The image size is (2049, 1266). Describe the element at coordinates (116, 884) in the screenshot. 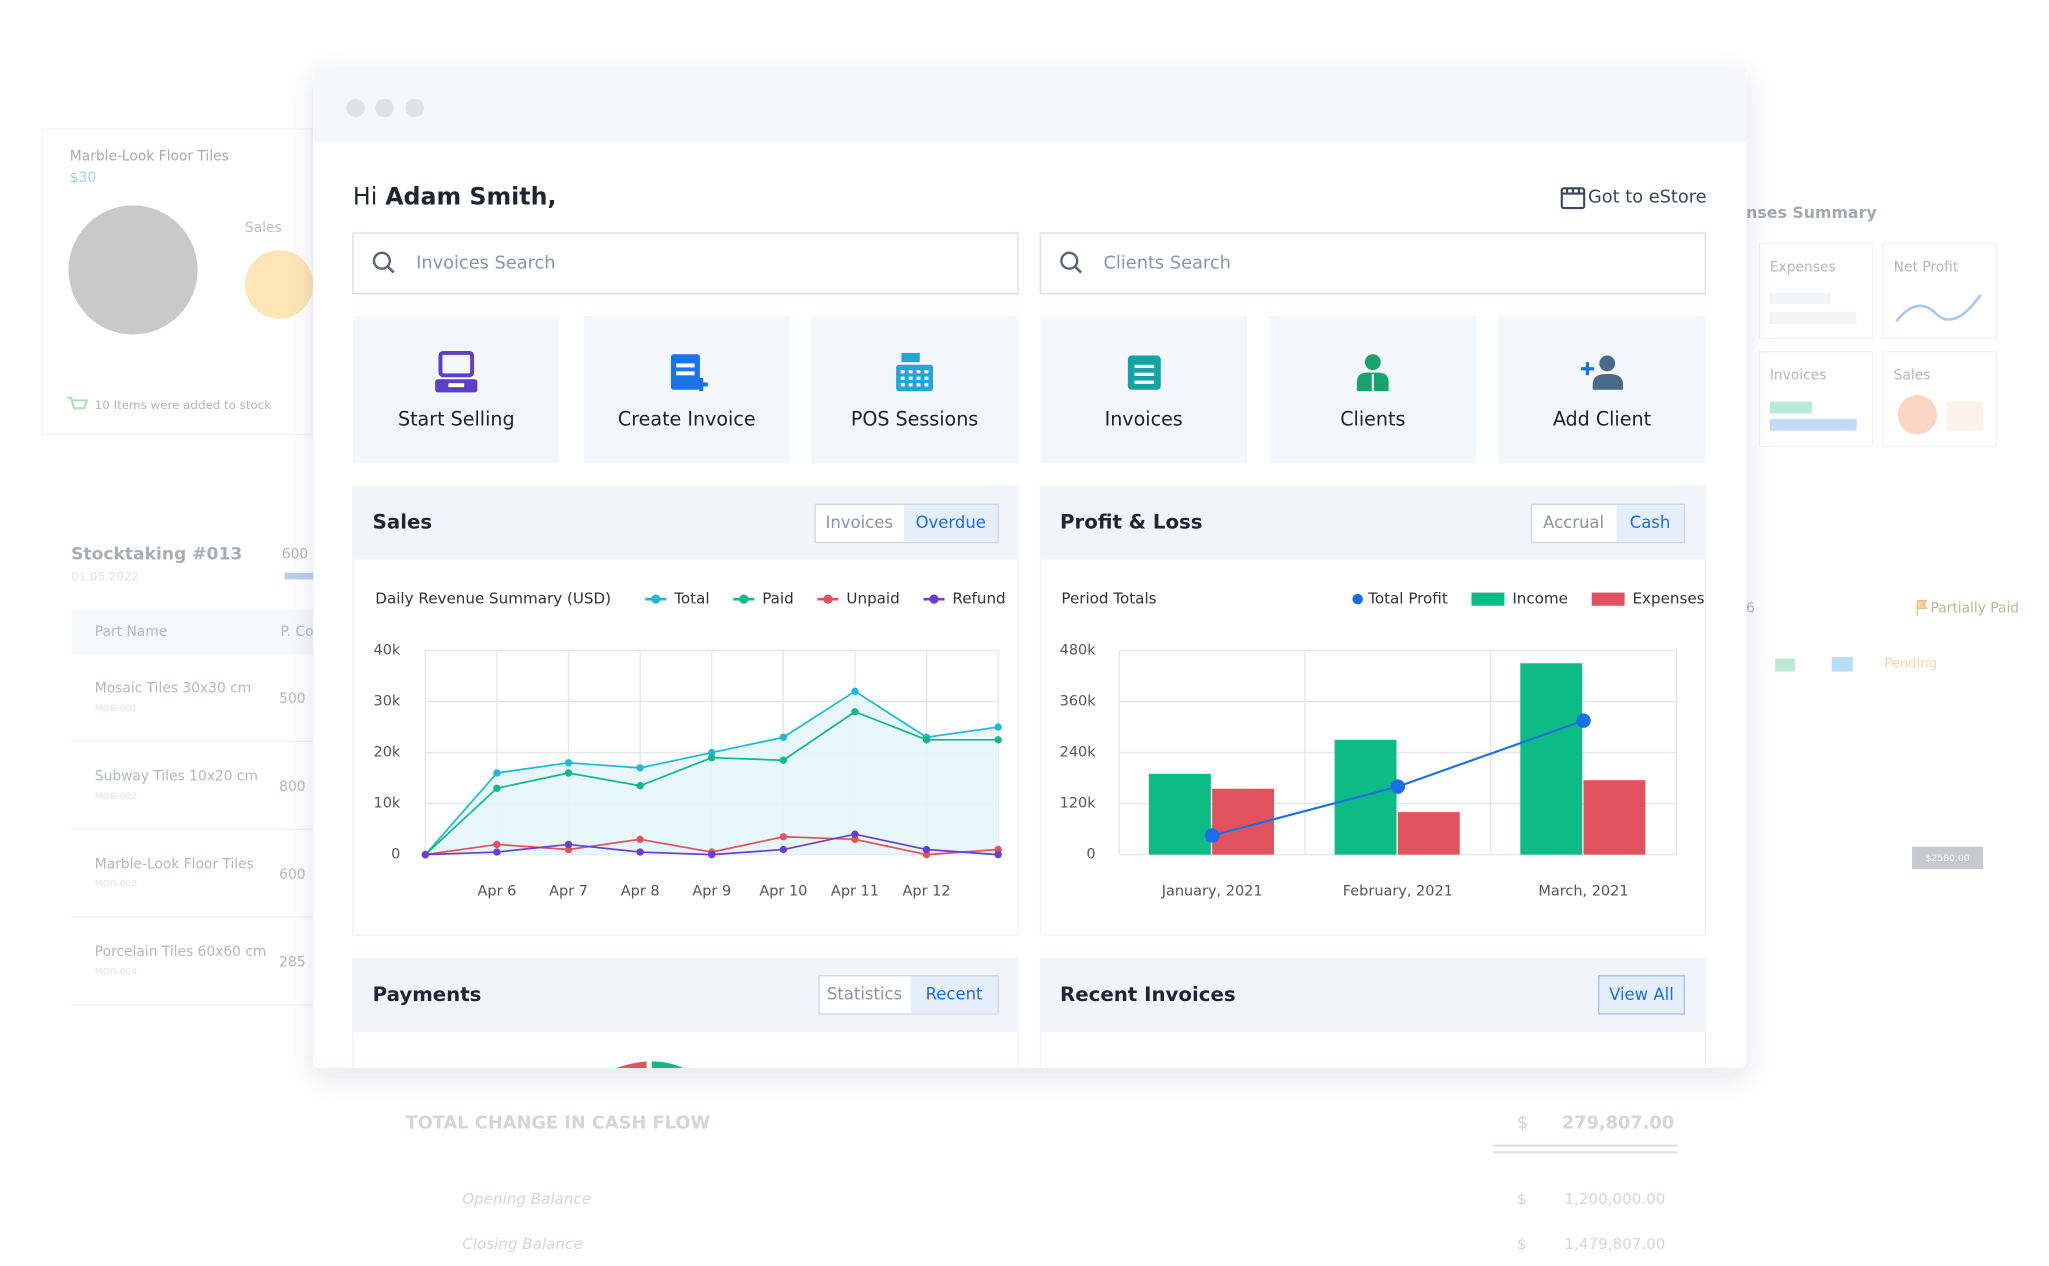

I see `part-code: MOB-003` at that location.